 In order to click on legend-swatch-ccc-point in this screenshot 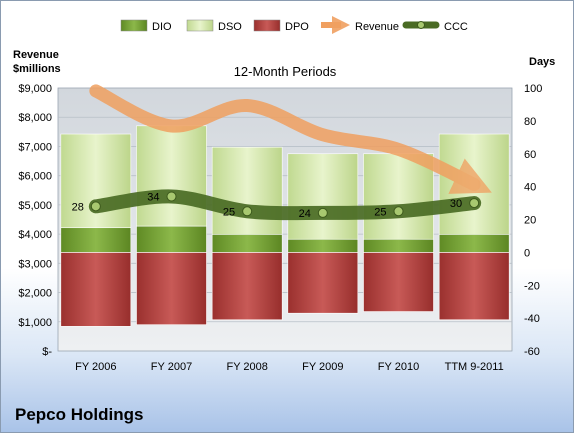, I will do `click(421, 25)`.